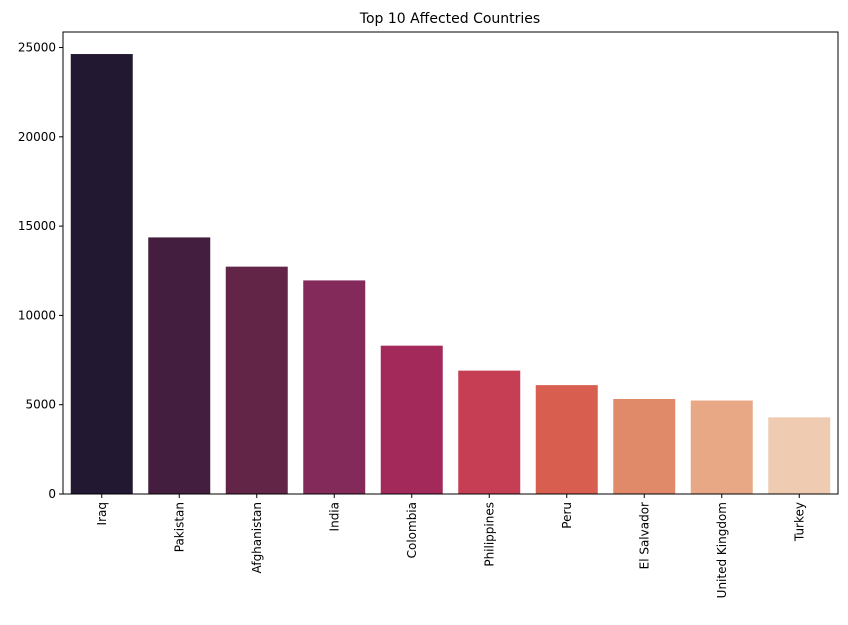  Describe the element at coordinates (40, 271) in the screenshot. I see `y-axis: 0 5000 10000 15000 20000 25000` at that location.